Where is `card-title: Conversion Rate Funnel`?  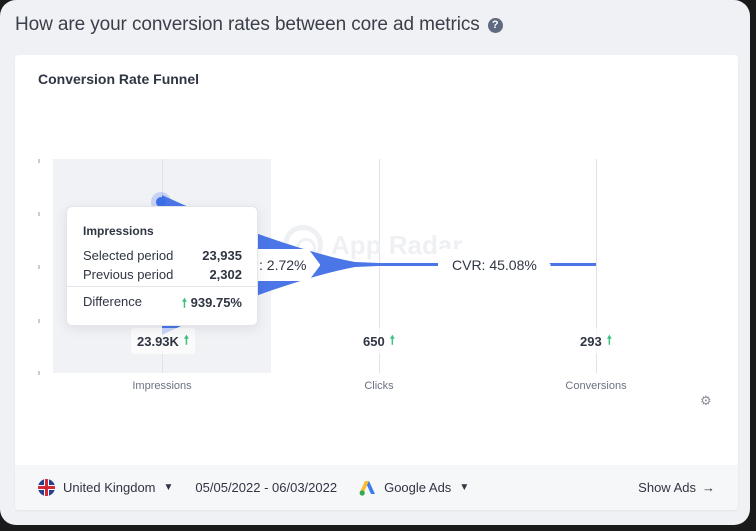
card-title: Conversion Rate Funnel is located at coordinates (119, 79).